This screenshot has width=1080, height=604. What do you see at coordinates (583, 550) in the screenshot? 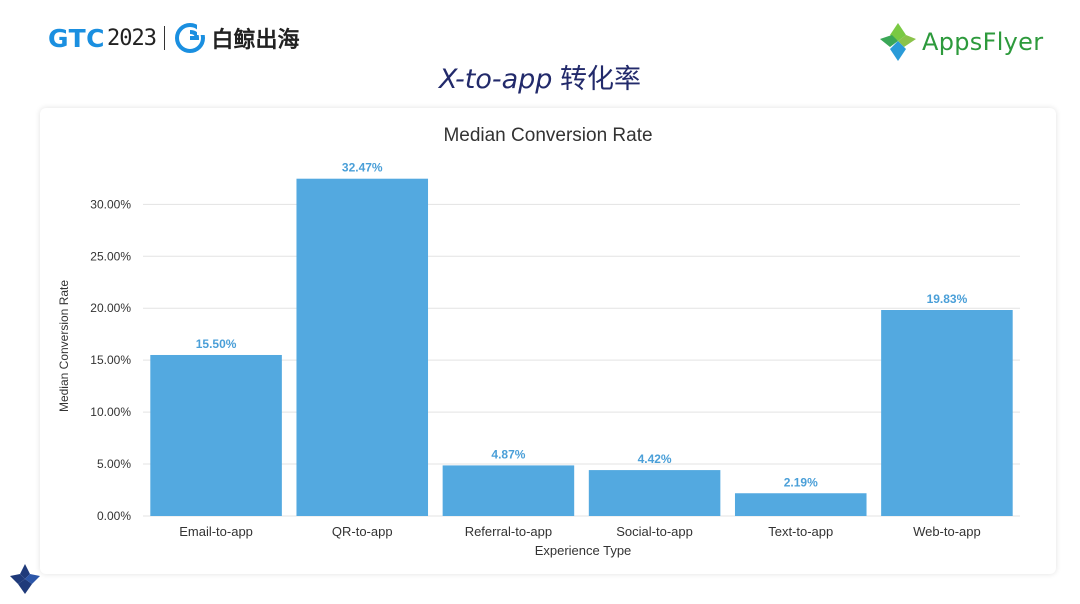
I see `x-axis-title: Experience Type` at bounding box center [583, 550].